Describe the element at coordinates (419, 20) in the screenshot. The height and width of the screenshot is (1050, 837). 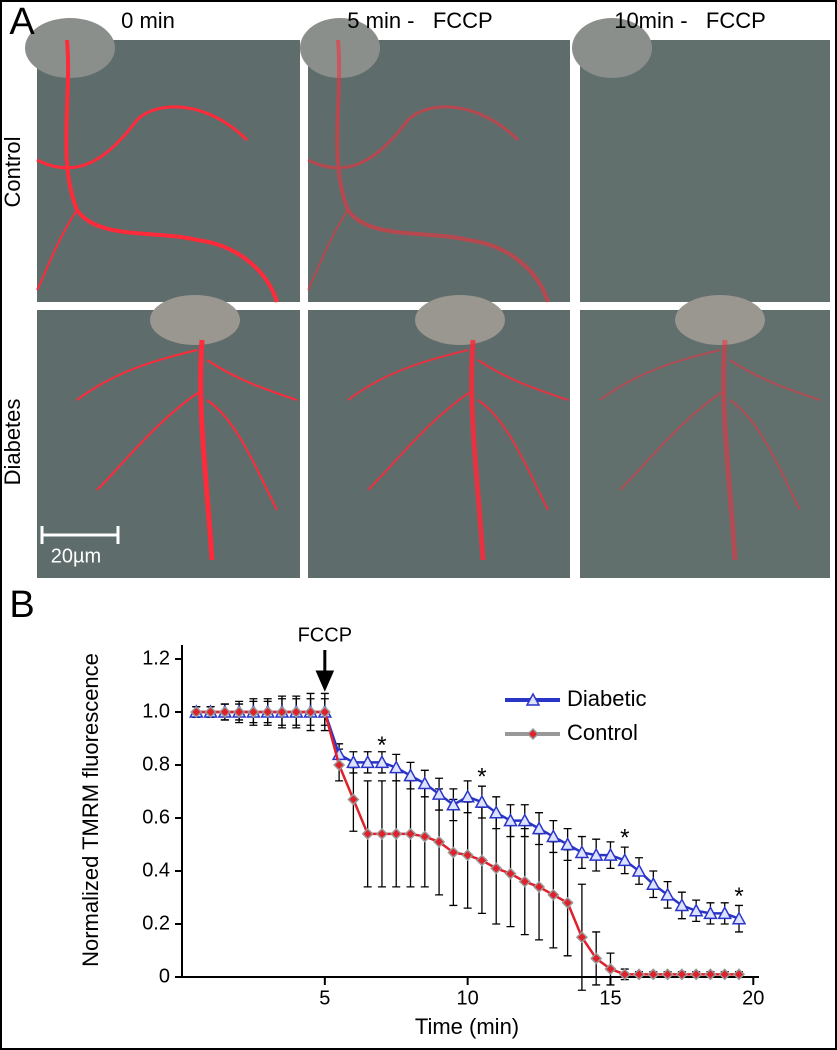
I see `column-label: 5 min - FCCP` at that location.